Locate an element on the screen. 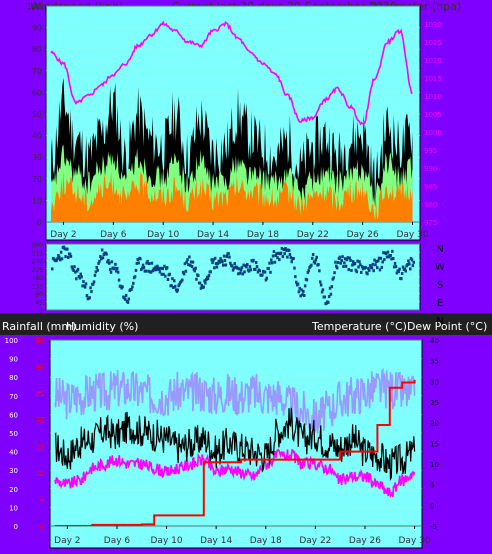 The height and width of the screenshot is (554, 492). rain-ytick-label: 10 is located at coordinates (39, 474).